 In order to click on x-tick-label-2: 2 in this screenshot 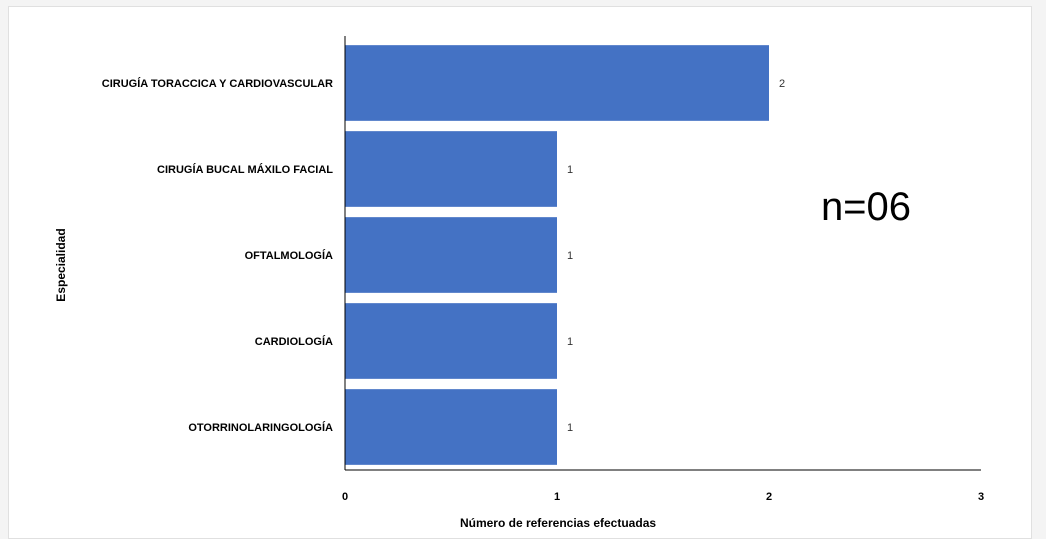, I will do `click(769, 497)`.